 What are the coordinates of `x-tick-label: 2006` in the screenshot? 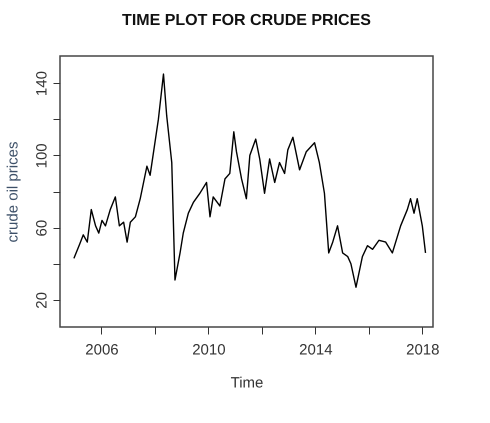 It's located at (102, 350).